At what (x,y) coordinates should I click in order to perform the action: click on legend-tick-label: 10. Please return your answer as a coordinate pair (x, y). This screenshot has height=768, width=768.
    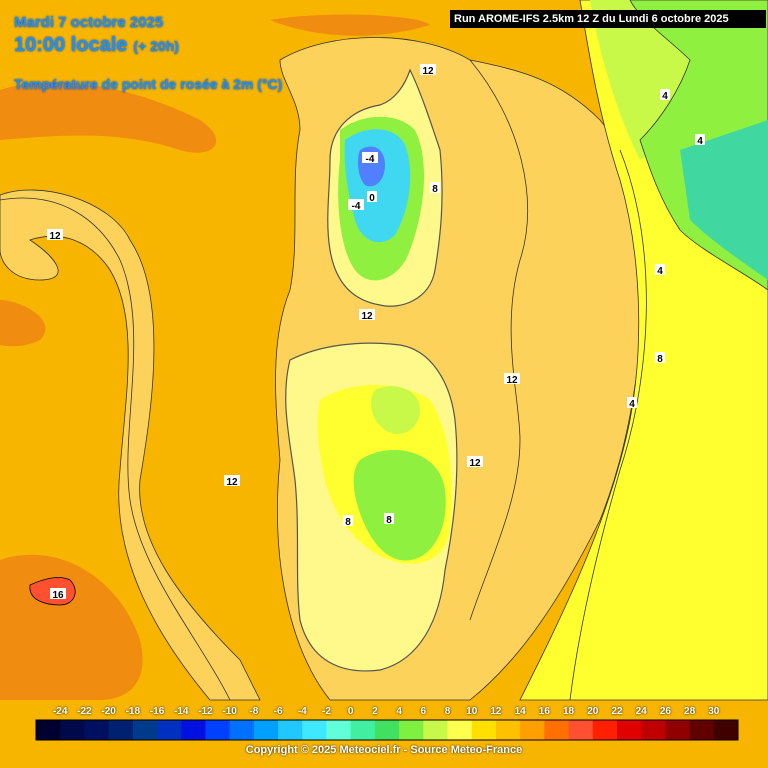
    Looking at the image, I should click on (472, 711).